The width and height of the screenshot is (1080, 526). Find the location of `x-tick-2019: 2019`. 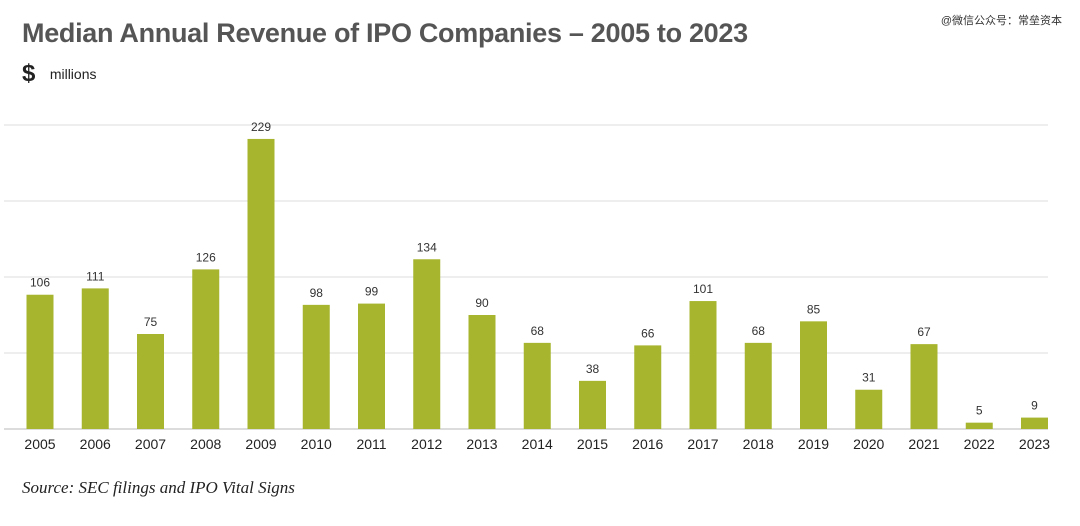

x-tick-2019: 2019 is located at coordinates (813, 444).